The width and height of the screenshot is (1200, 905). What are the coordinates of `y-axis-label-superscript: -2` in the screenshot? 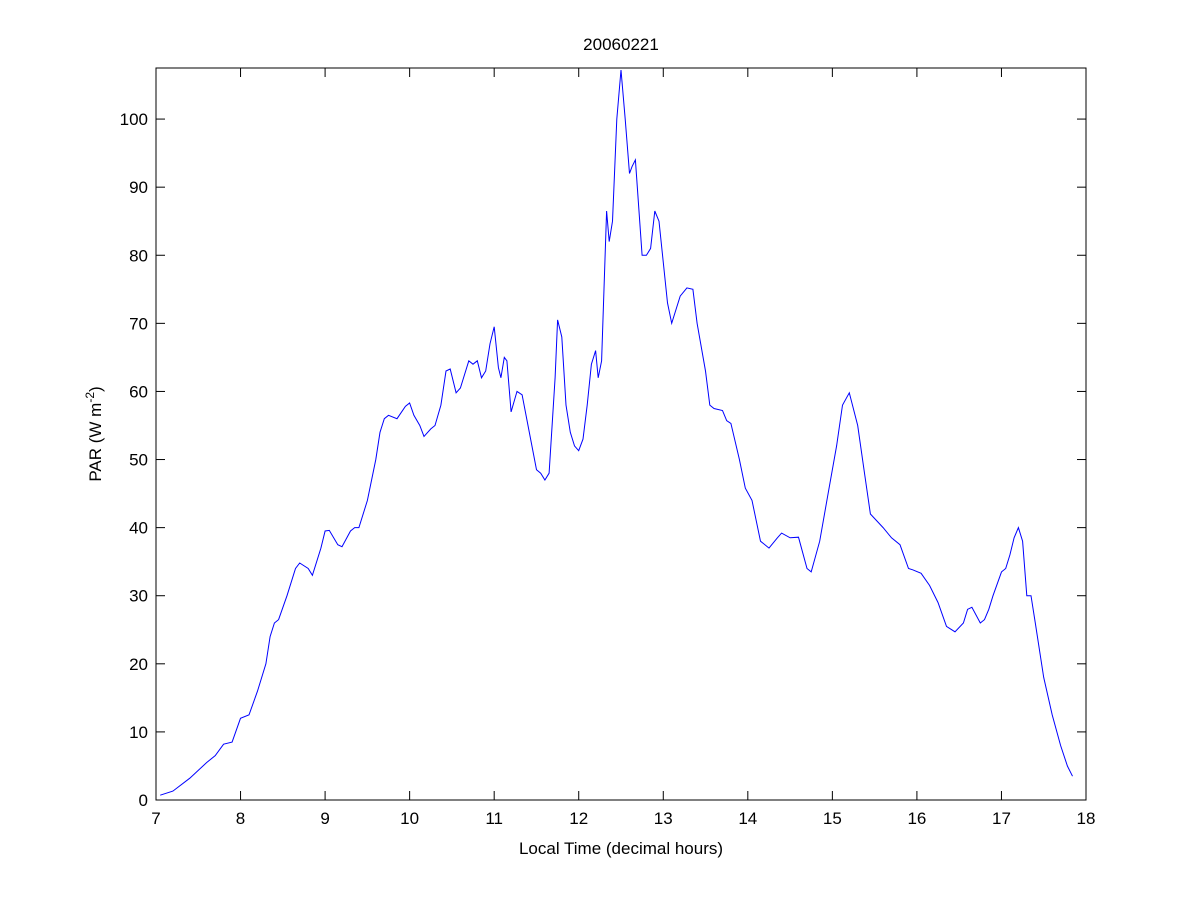 It's located at (90, 397).